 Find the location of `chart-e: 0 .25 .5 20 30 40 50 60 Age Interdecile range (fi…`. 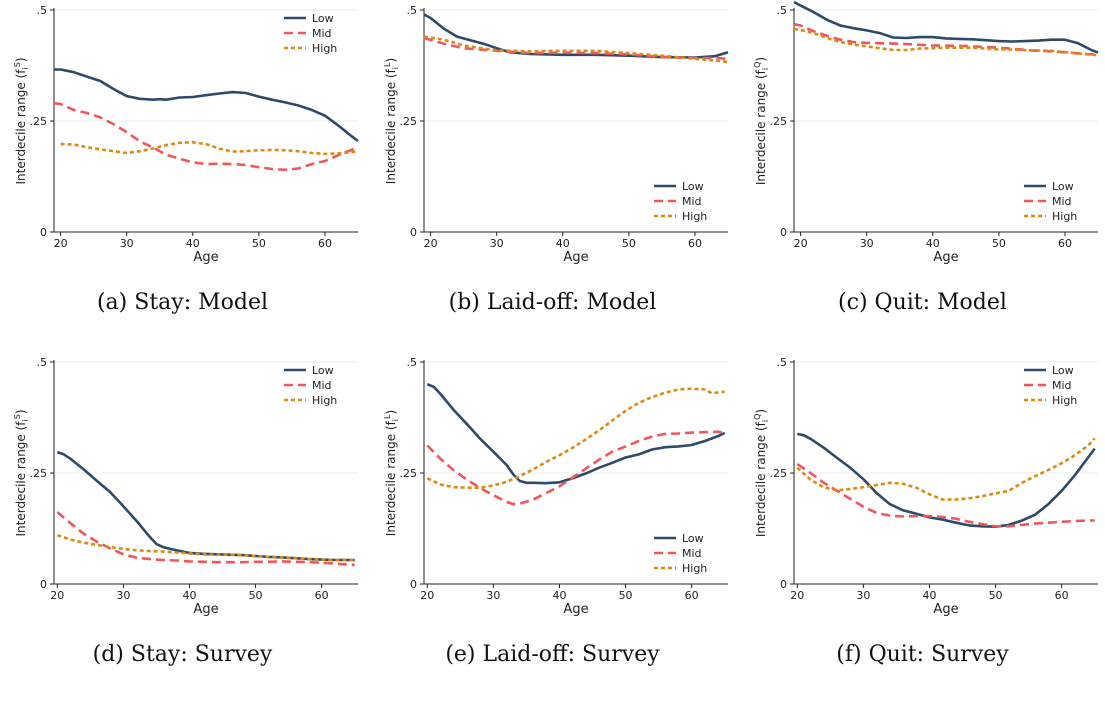

chart-e: 0 .25 .5 20 30 40 50 60 Age Interdecile range (fi… is located at coordinates (555, 486).